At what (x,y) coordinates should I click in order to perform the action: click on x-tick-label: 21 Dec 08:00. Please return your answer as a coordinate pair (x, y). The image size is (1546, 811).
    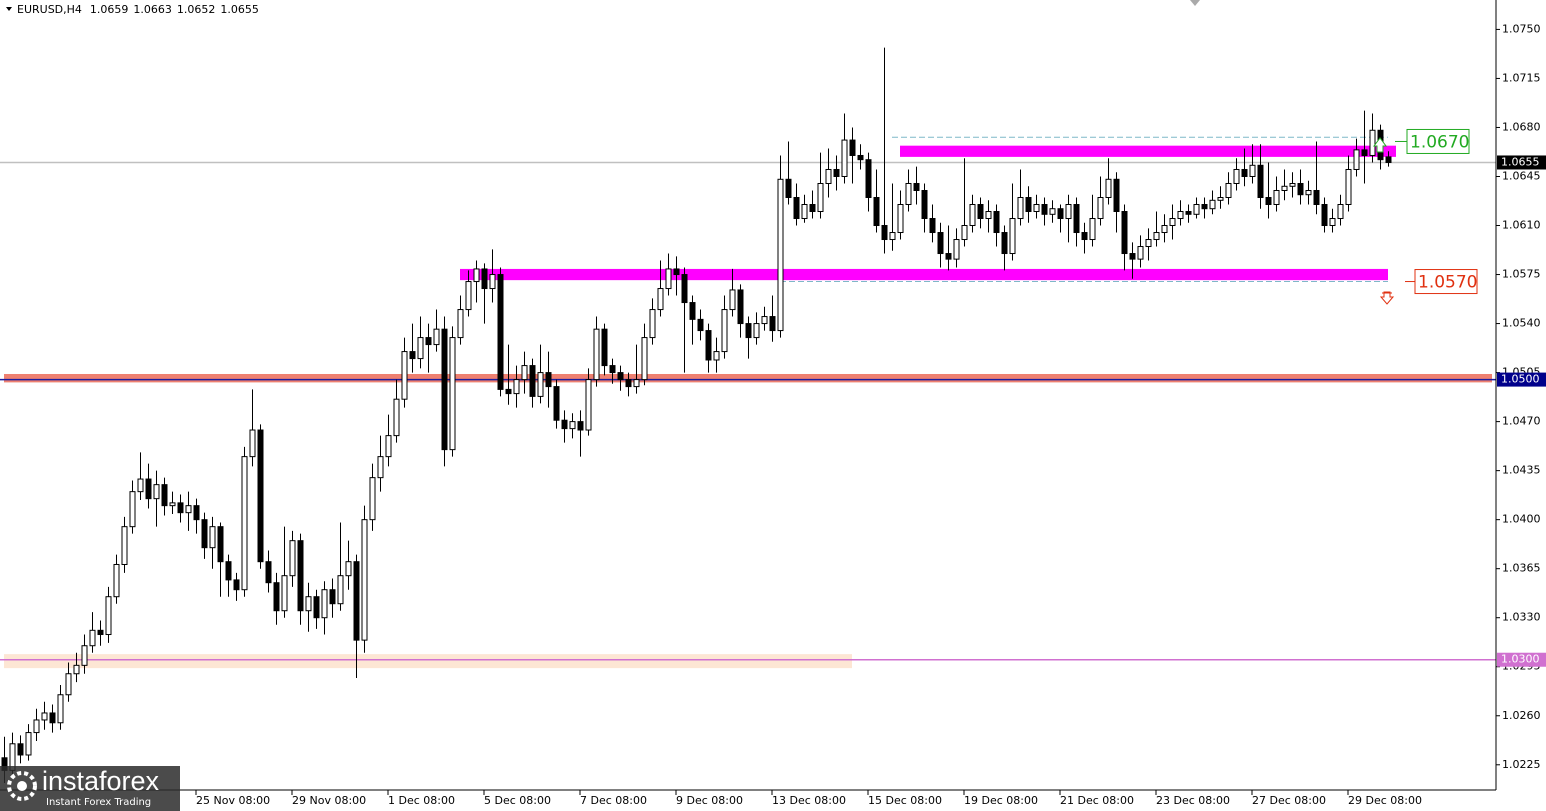
    Looking at the image, I should click on (1097, 800).